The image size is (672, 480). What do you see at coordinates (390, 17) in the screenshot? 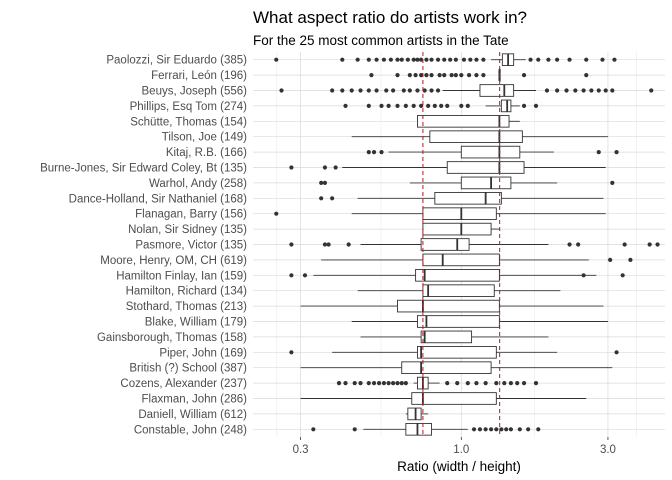
I see `chart-title: What aspect ratio do artists work in?` at bounding box center [390, 17].